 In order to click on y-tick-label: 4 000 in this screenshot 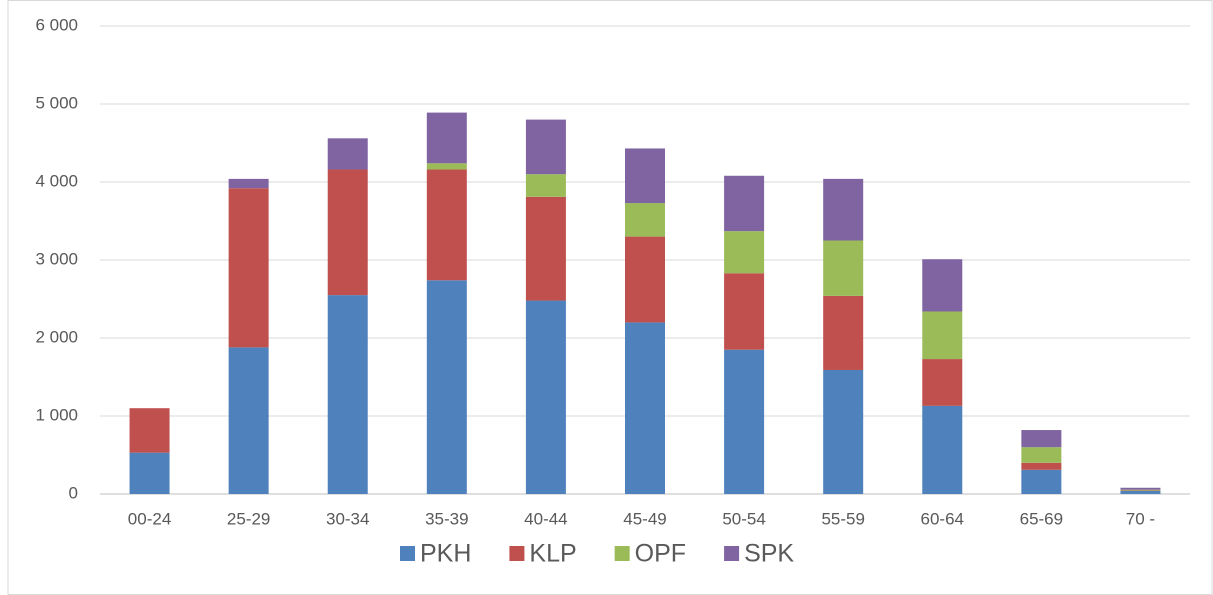, I will do `click(56, 180)`.